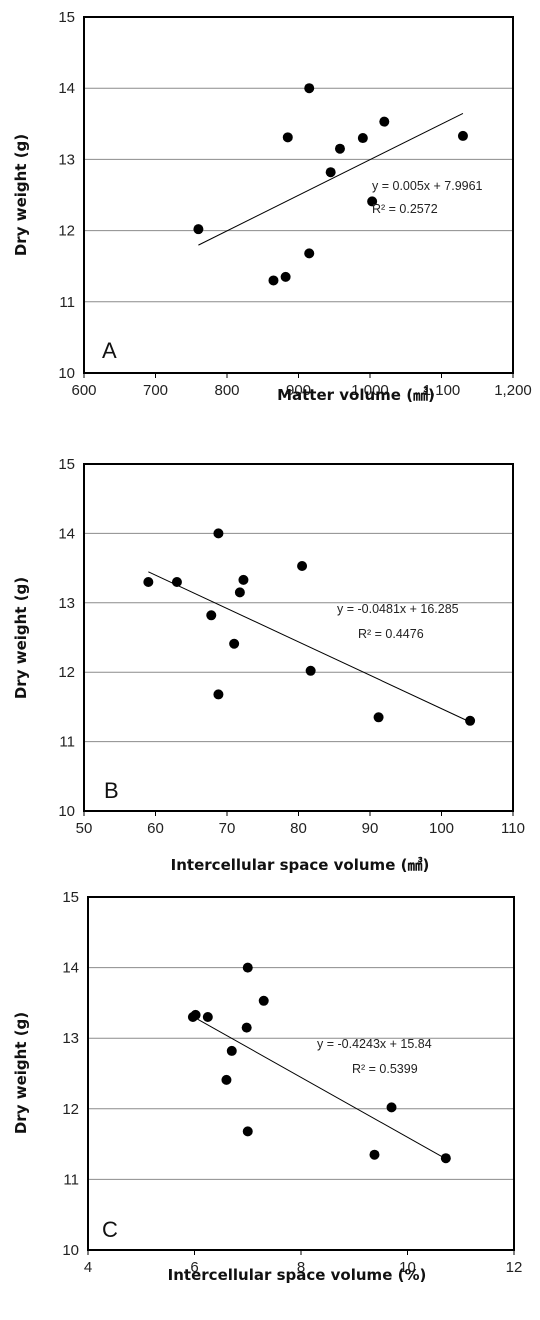 This screenshot has height=1320, width=540. I want to click on r-squared-label: R² = 0.4476, so click(391, 634).